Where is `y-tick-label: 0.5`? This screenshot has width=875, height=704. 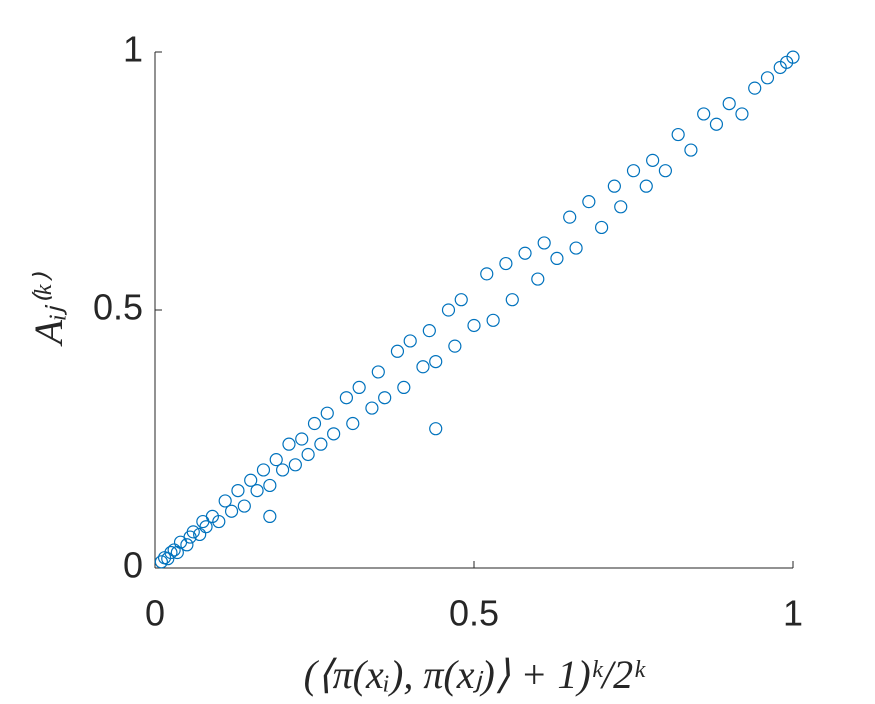
y-tick-label: 0.5 is located at coordinates (118, 307).